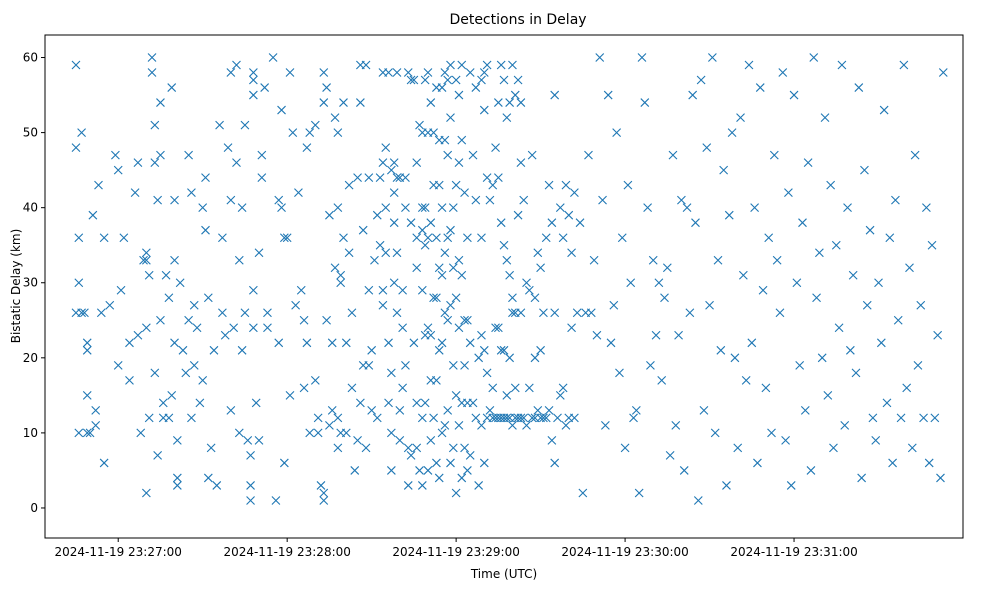 The image size is (990, 590). What do you see at coordinates (30, 58) in the screenshot?
I see `y-tick-label: 60` at bounding box center [30, 58].